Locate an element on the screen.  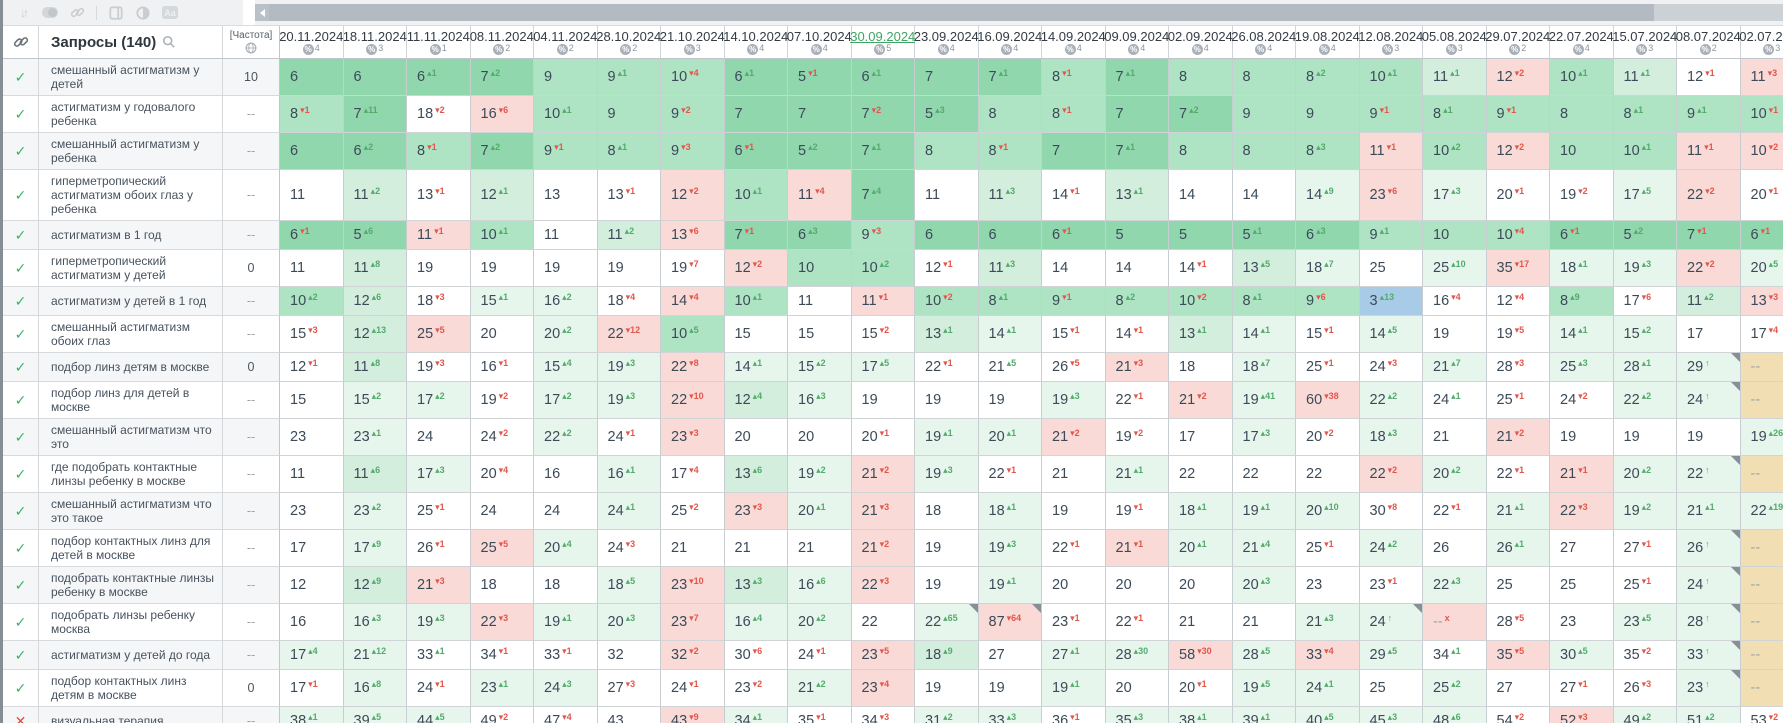
position-cell: 48 ▴6 is located at coordinates (1455, 715).